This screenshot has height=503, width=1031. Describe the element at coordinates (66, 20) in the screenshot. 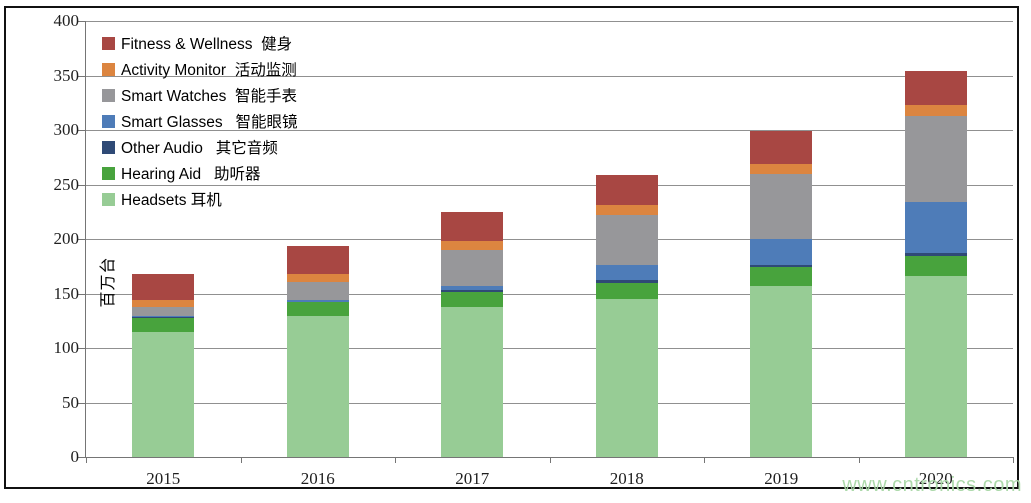

I see `y-tick-label-400: 400` at that location.